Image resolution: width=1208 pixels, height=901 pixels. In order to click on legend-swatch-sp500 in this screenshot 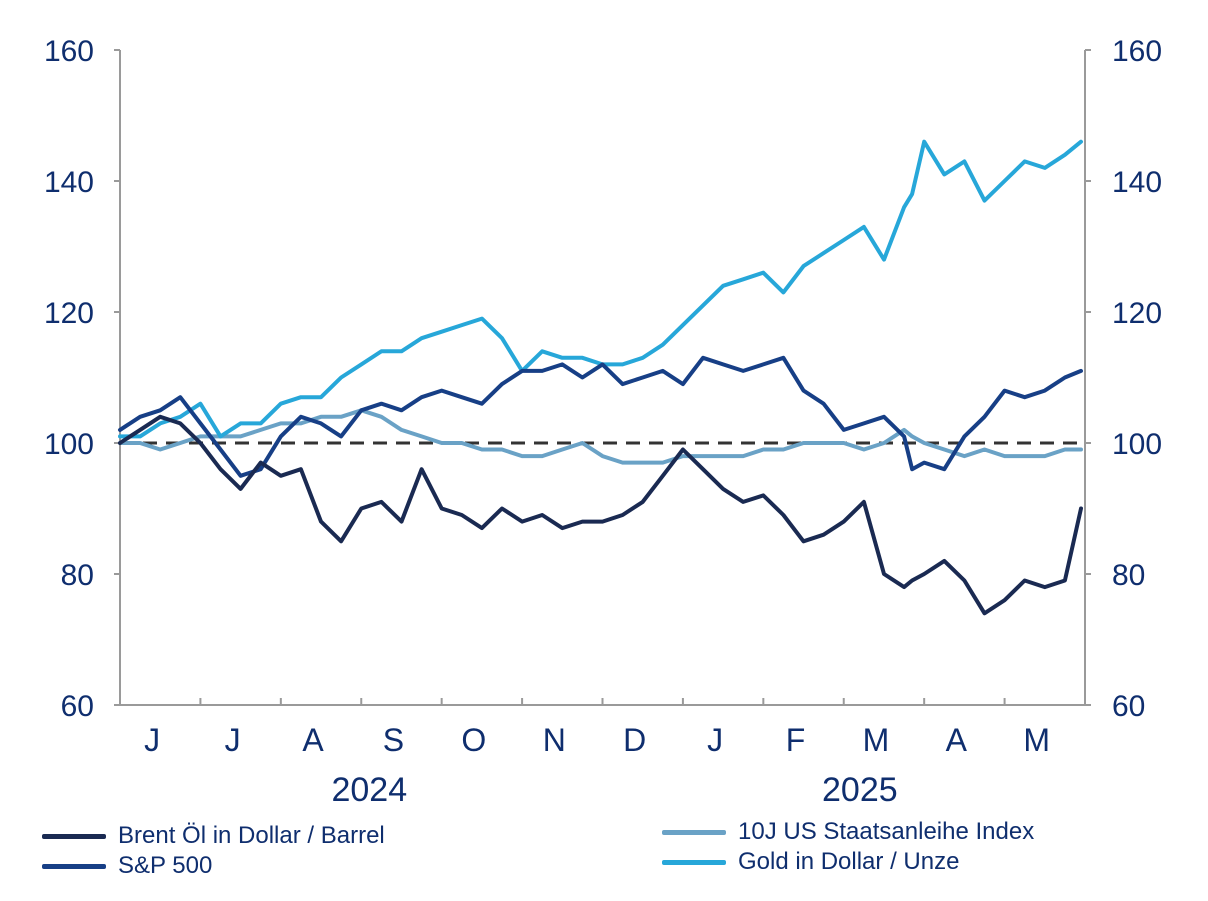, I will do `click(74, 866)`.